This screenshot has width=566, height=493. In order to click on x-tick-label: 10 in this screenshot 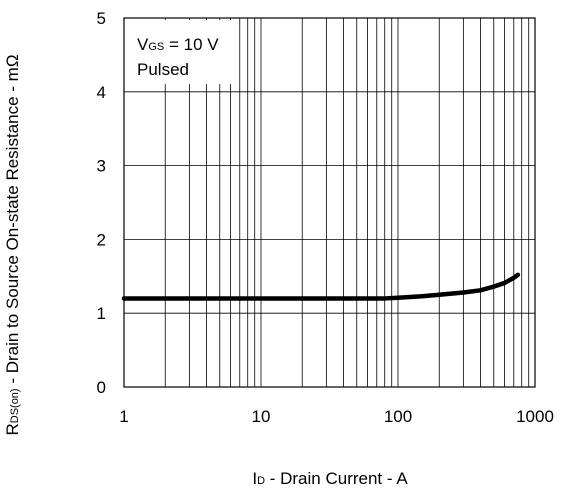, I will do `click(261, 416)`.